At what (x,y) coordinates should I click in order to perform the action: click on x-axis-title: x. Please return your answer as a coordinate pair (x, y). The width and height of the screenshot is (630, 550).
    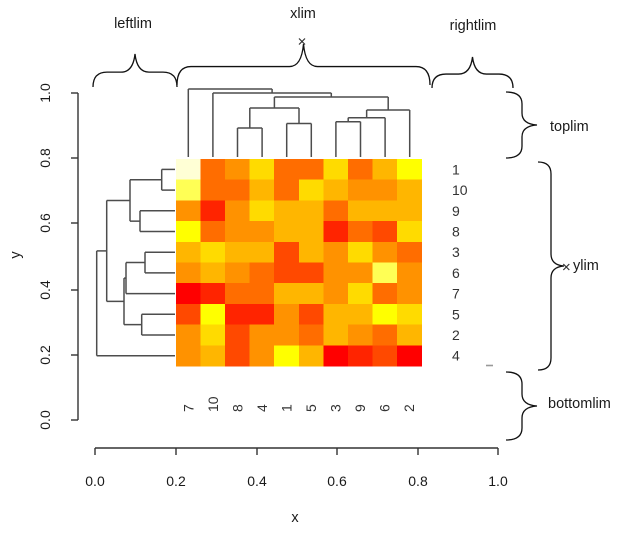
    Looking at the image, I should click on (295, 518).